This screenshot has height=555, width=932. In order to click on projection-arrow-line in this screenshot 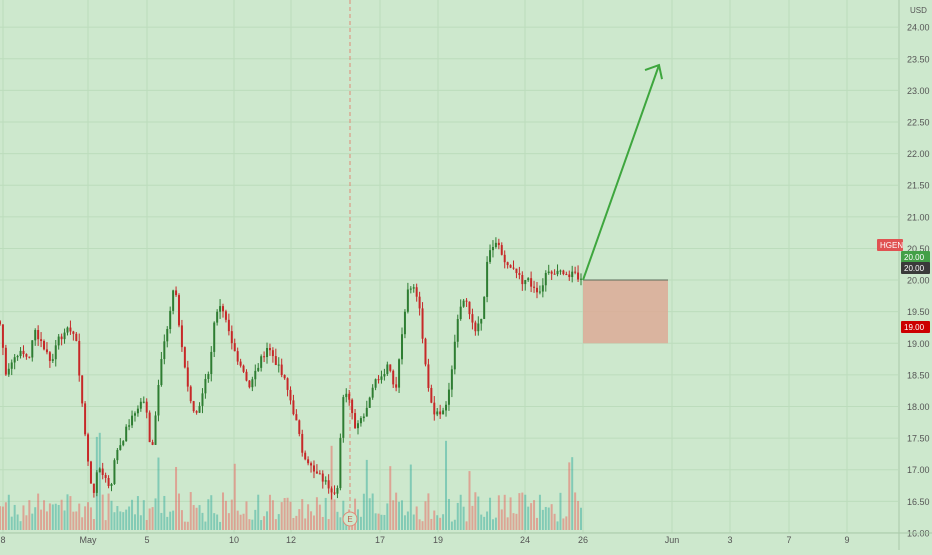, I will do `click(621, 172)`.